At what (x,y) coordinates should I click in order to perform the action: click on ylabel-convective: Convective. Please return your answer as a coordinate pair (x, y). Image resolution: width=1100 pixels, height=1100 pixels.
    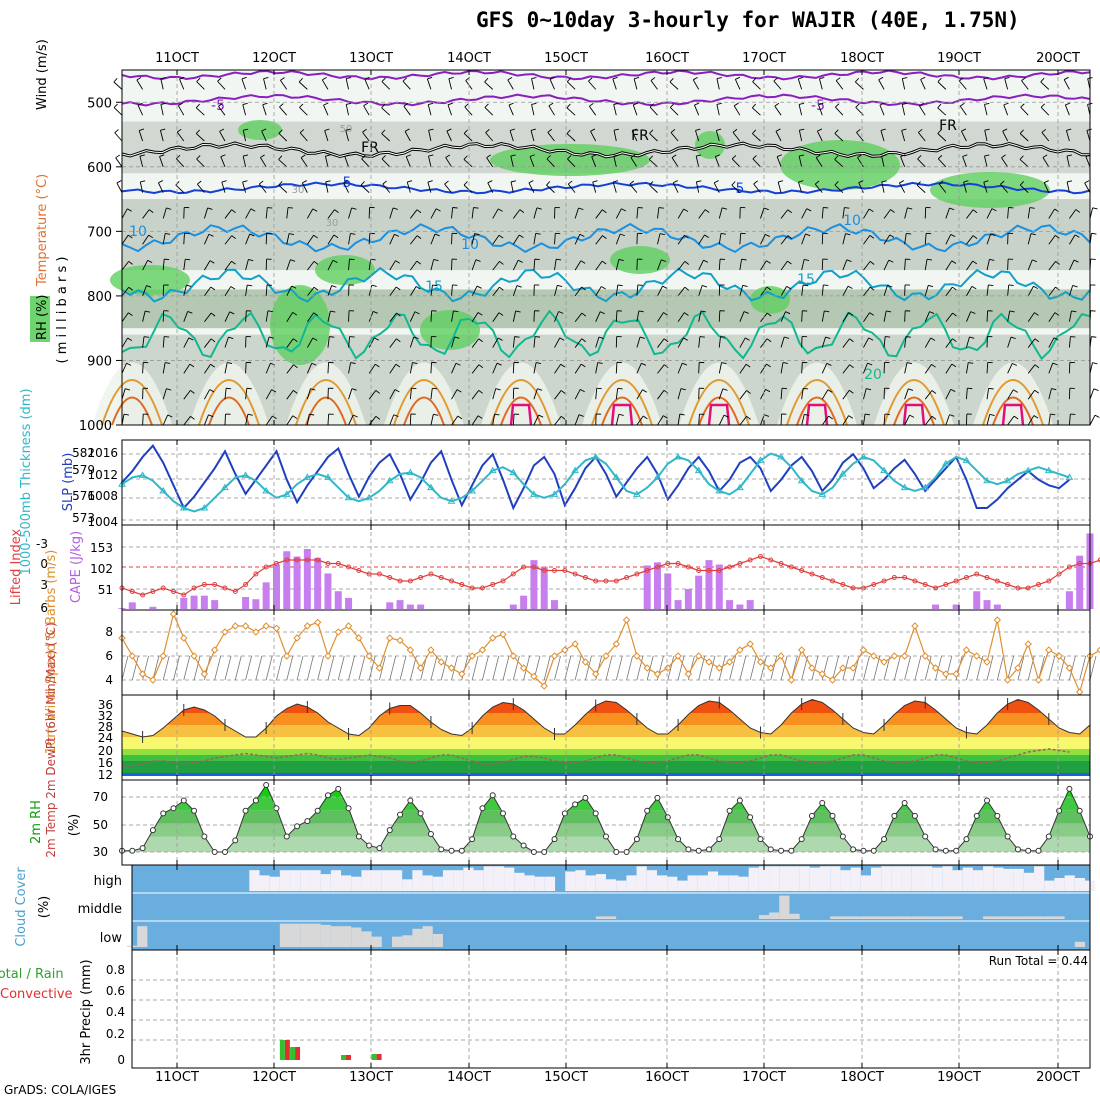
    Looking at the image, I should click on (36, 994).